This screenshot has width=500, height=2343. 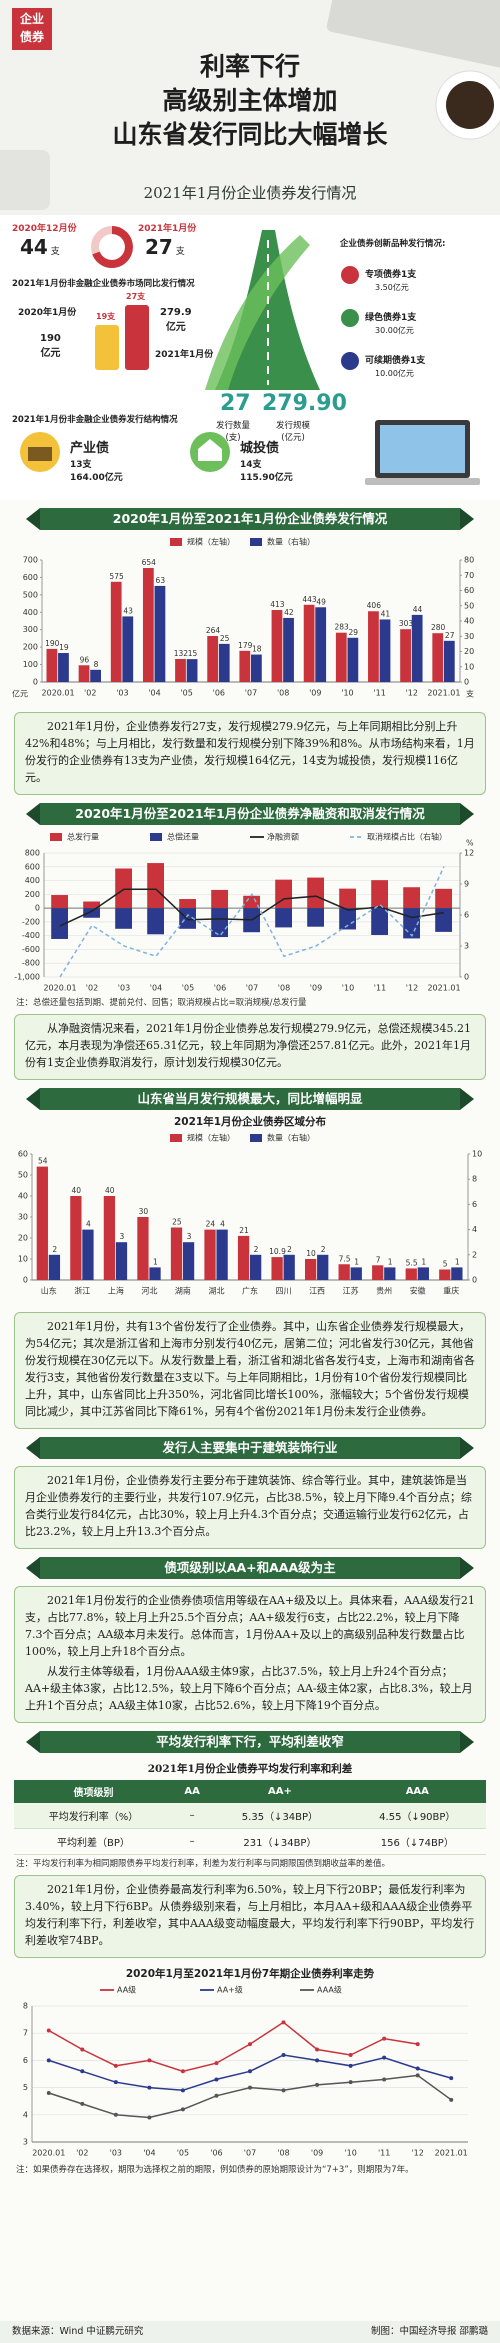 What do you see at coordinates (469, 590) in the screenshot?
I see `y2-tick-label: 60` at bounding box center [469, 590].